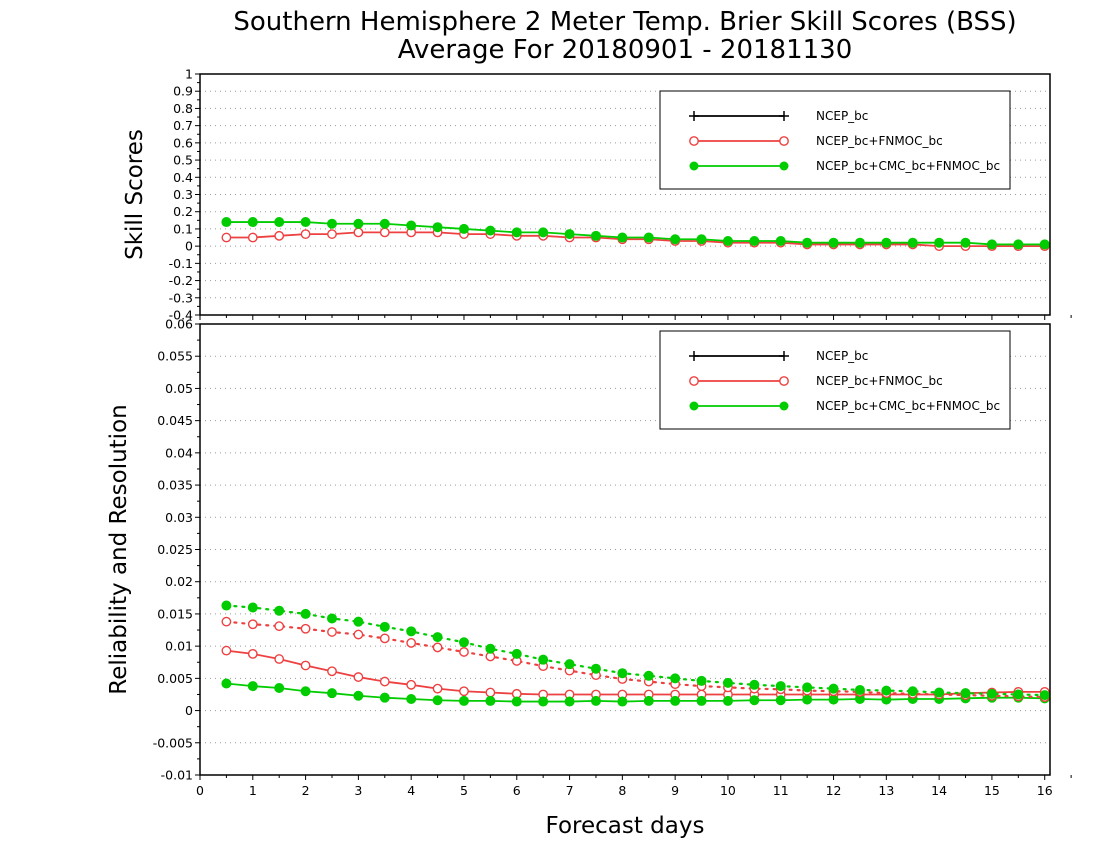  What do you see at coordinates (992, 790) in the screenshot?
I see `x-tick-label: 15` at bounding box center [992, 790].